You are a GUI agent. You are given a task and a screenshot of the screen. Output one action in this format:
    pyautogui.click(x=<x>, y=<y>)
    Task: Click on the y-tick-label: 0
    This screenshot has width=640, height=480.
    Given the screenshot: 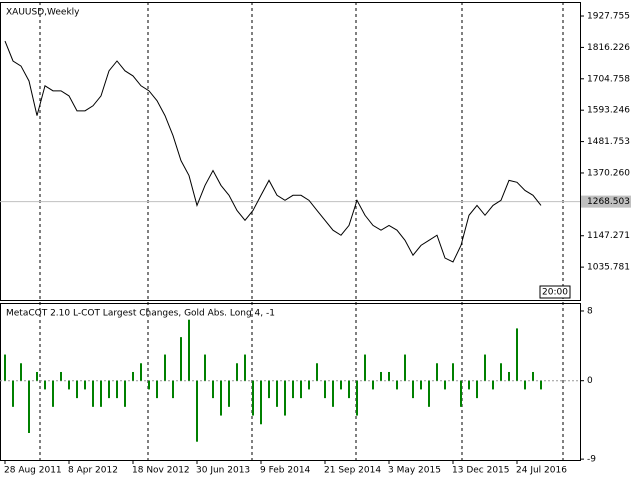 What is the action you would take?
    pyautogui.click(x=590, y=381)
    